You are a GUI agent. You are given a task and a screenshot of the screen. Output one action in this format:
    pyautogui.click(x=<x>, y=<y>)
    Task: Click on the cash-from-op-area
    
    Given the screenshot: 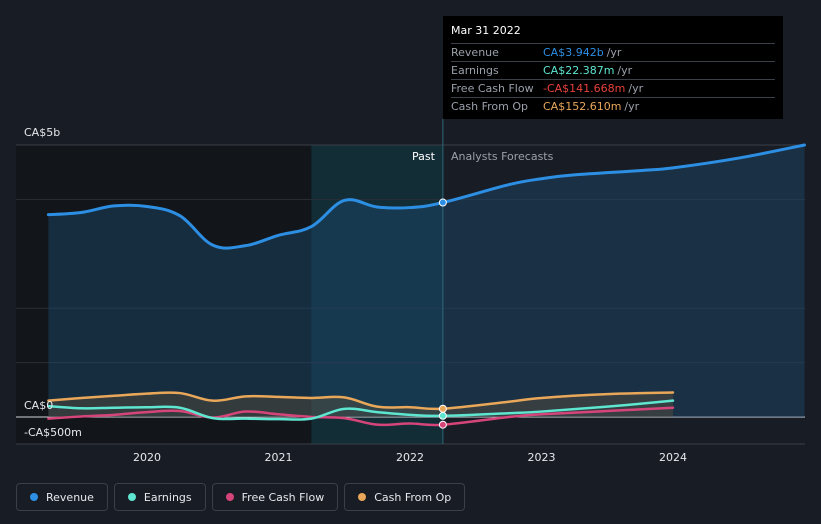 What is the action you would take?
    pyautogui.click(x=360, y=404)
    